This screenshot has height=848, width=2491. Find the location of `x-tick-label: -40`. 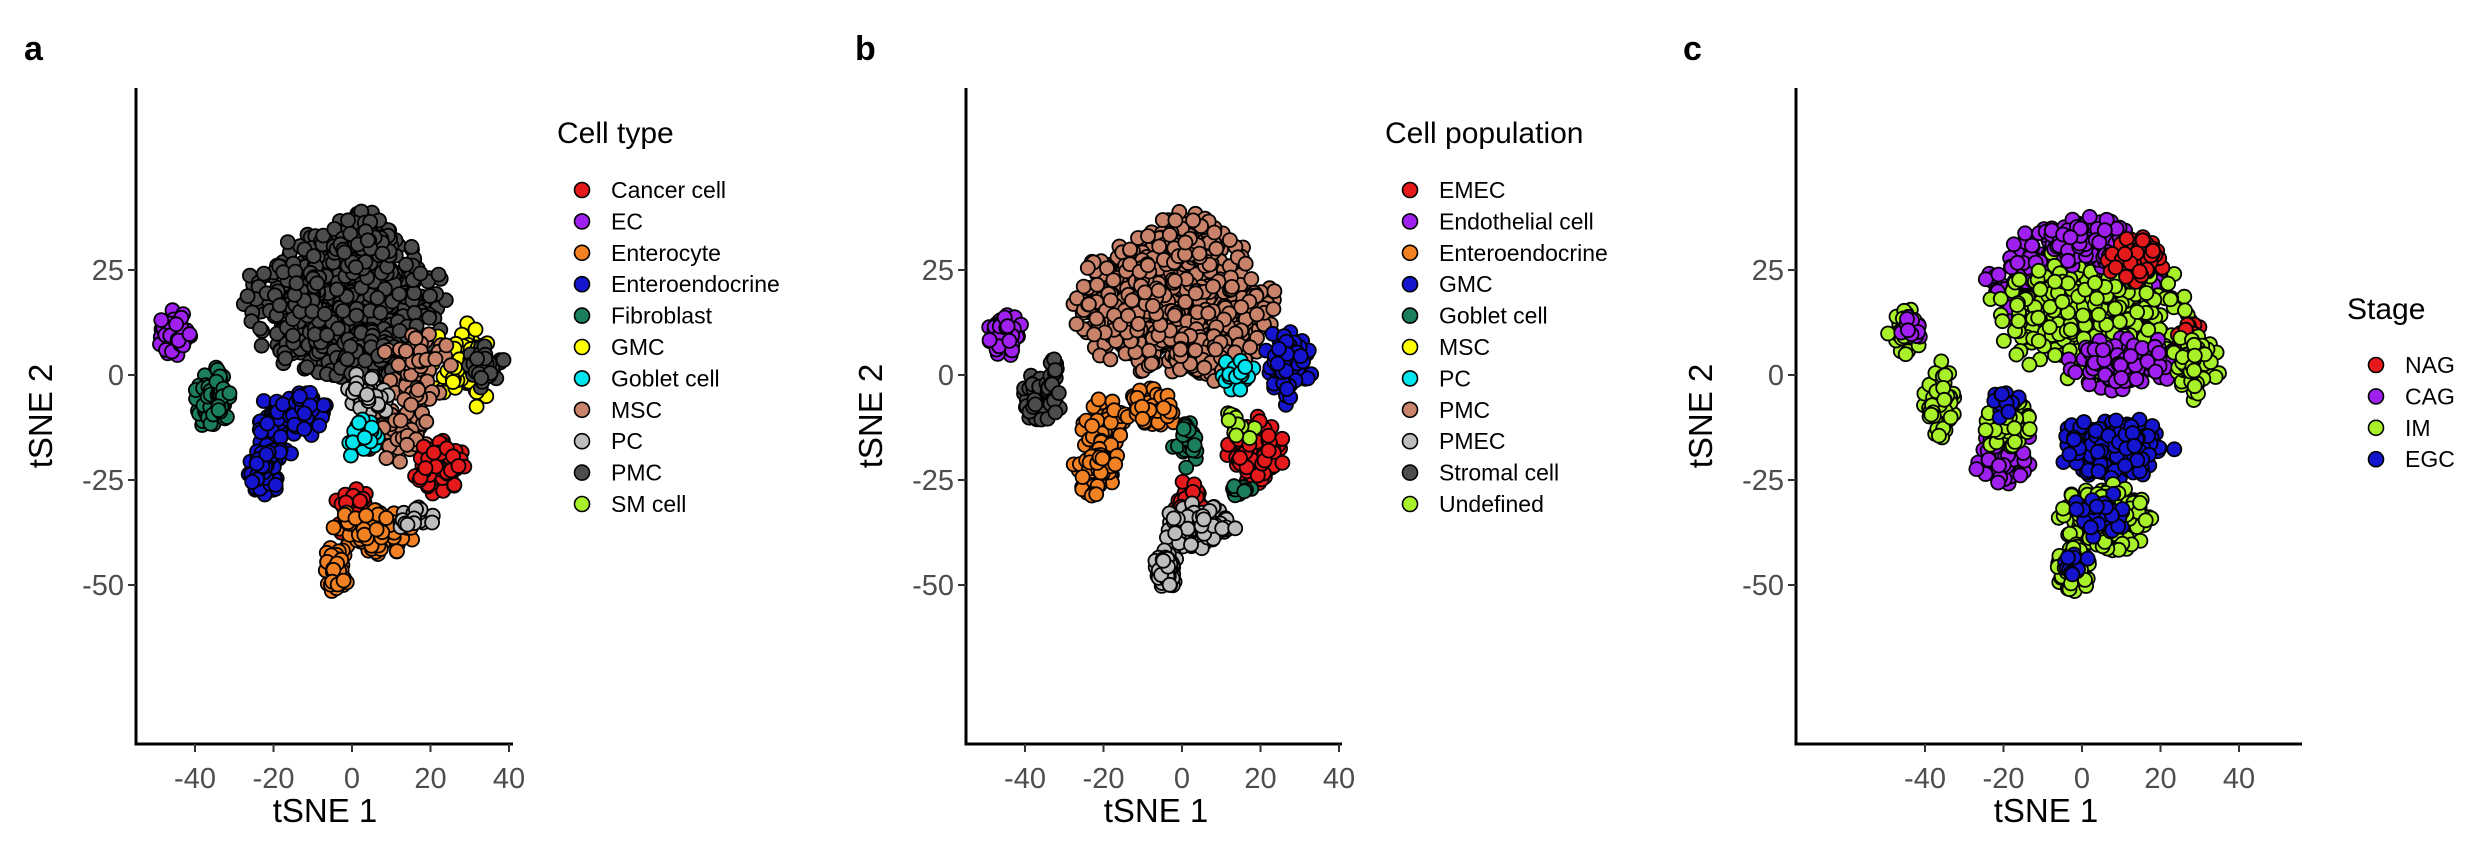

x-tick-label: -40 is located at coordinates (1025, 779).